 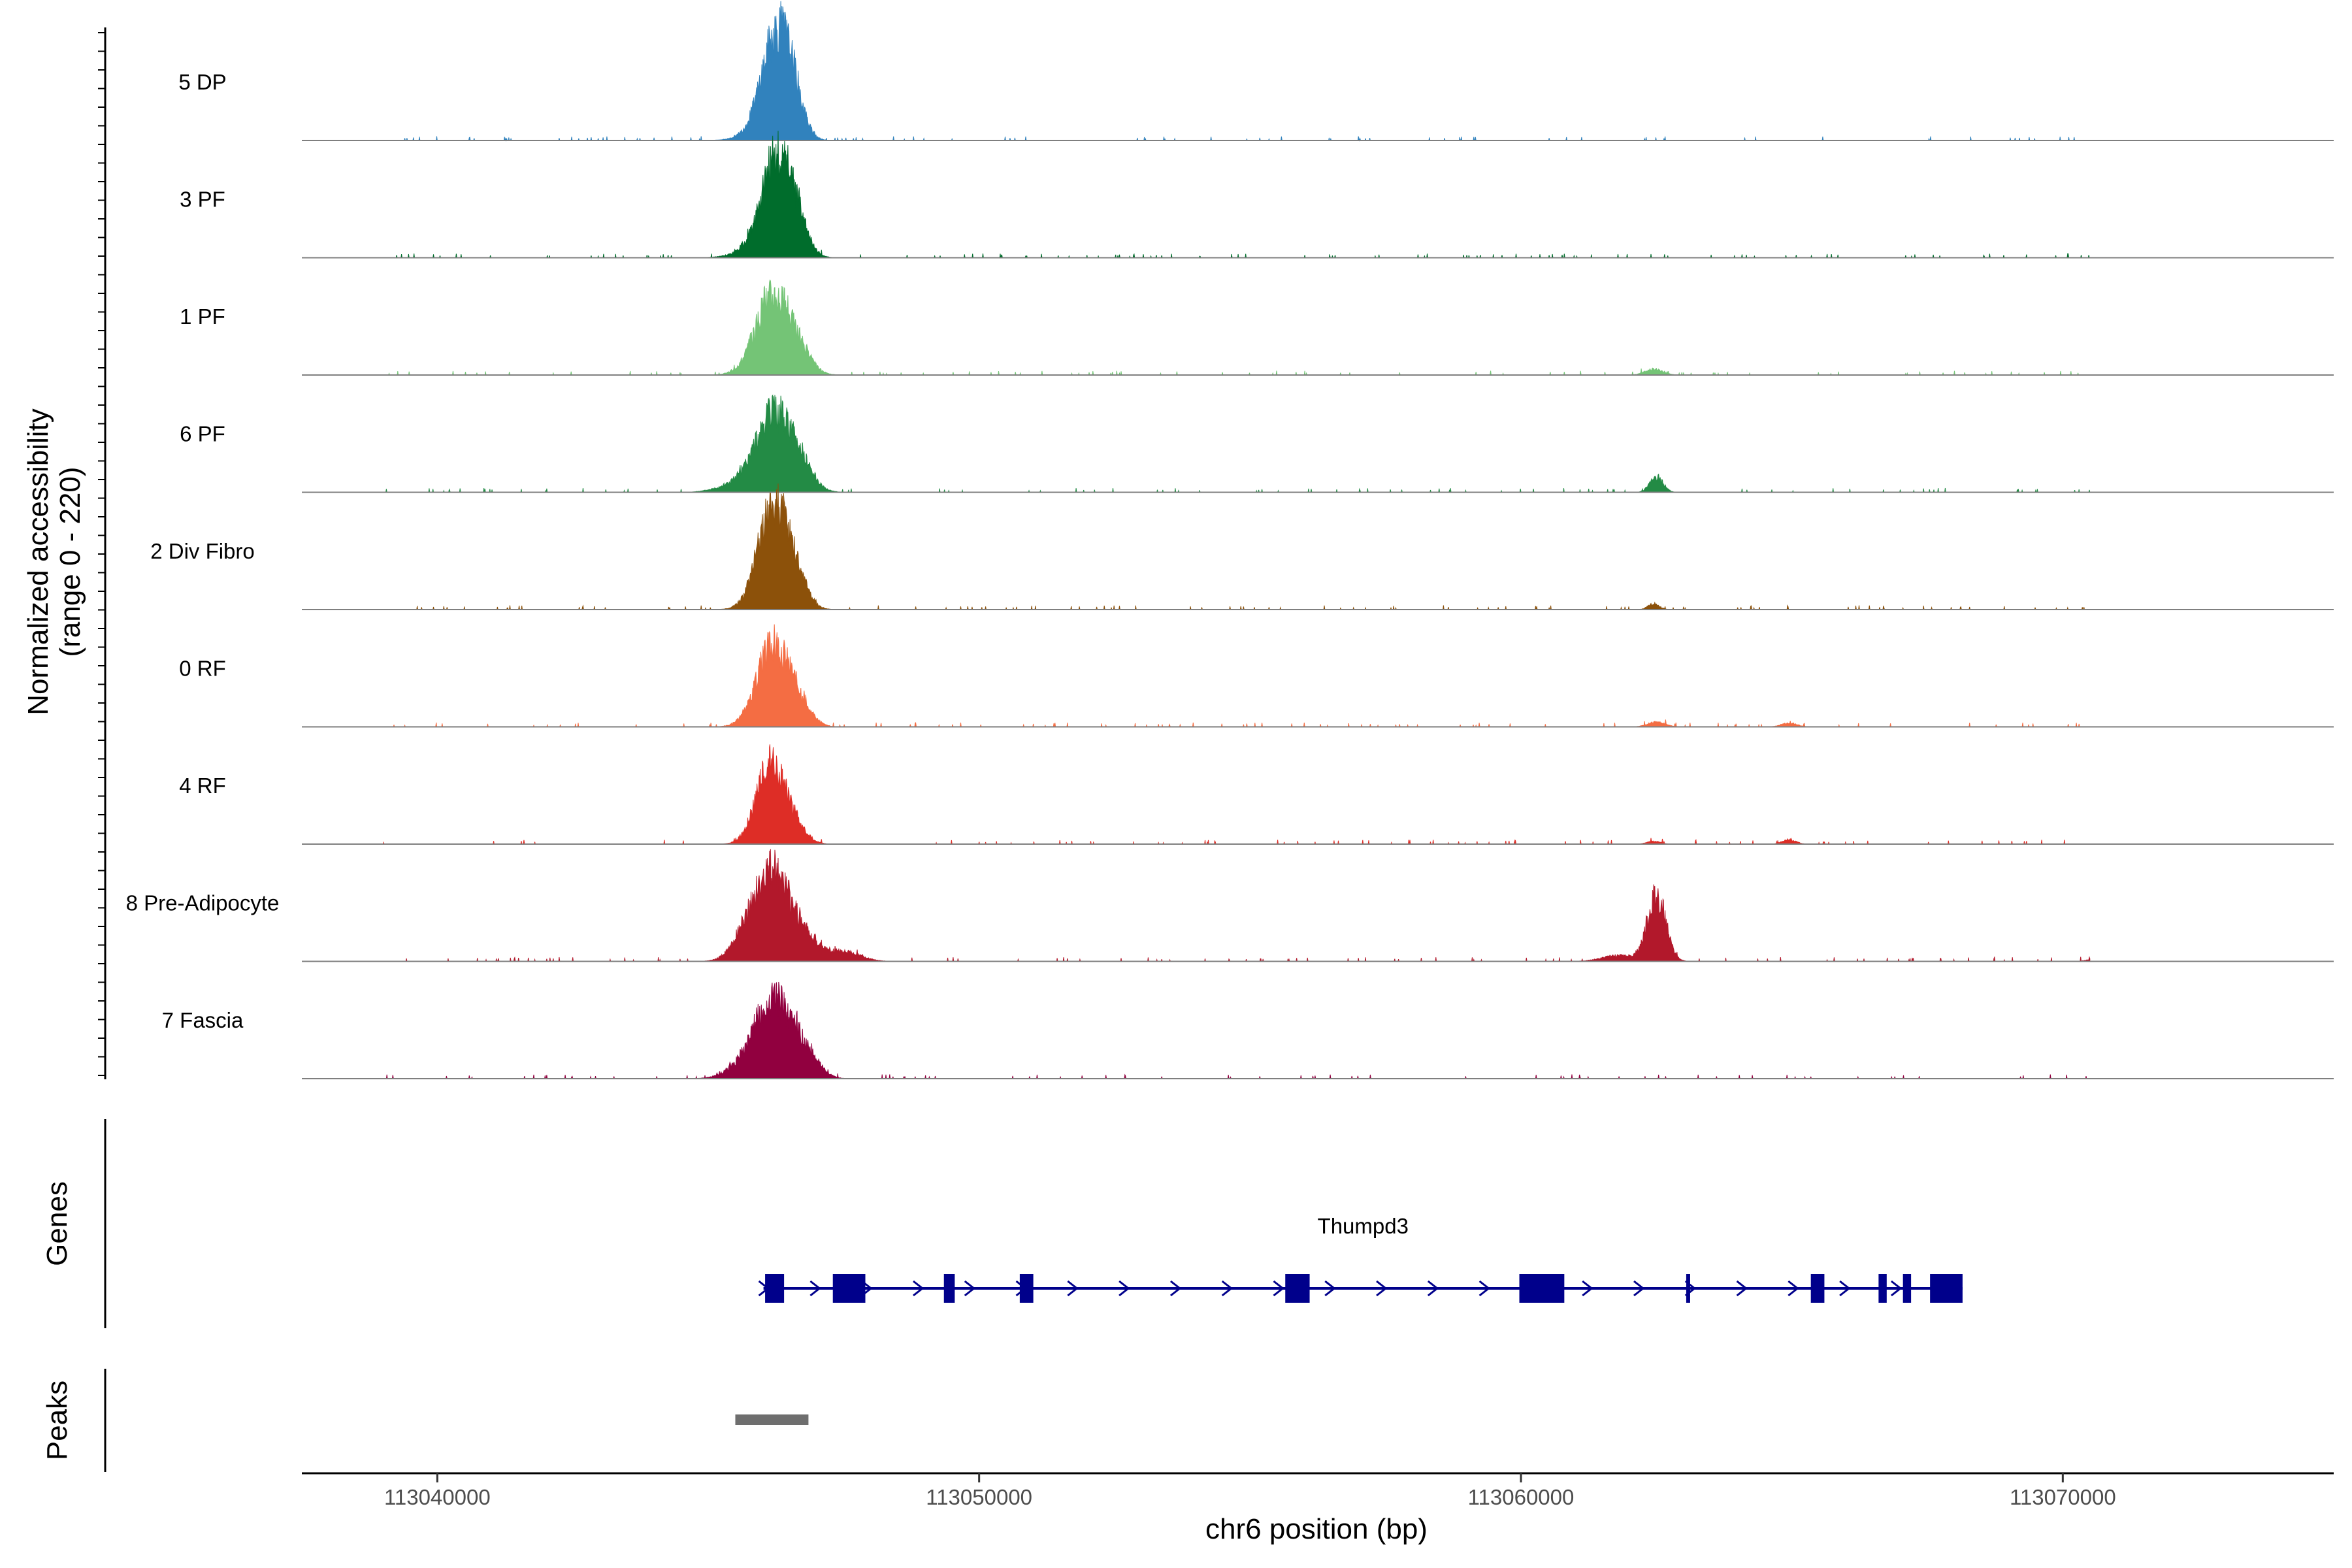 What do you see at coordinates (1250, 1491) in the screenshot?
I see `x-ticks: 113040000 113050000 113060000 113070000` at bounding box center [1250, 1491].